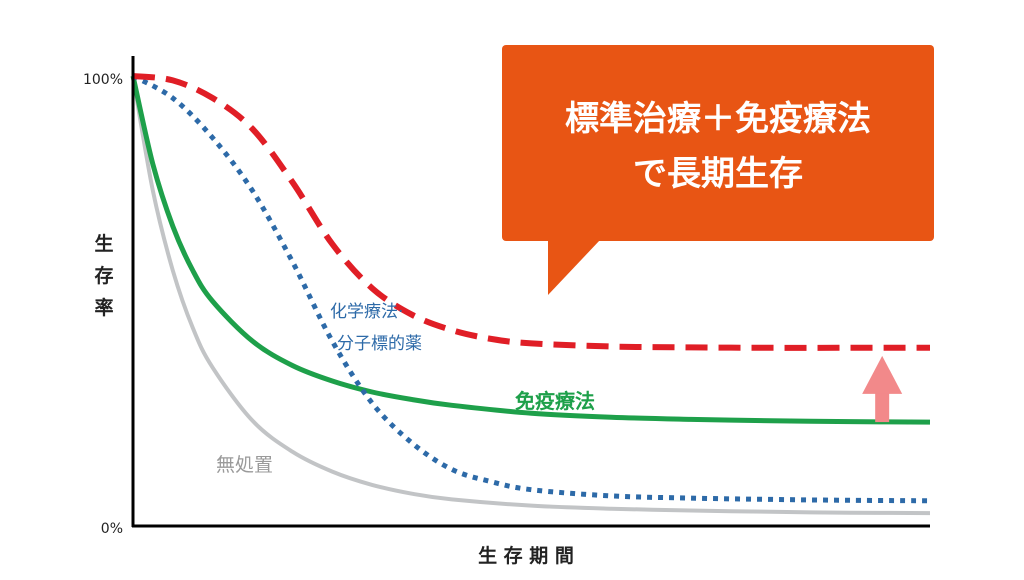 Image resolution: width=1024 pixels, height=580 pixels. I want to click on x-axis-label: 生 存 期 間, so click(526, 555).